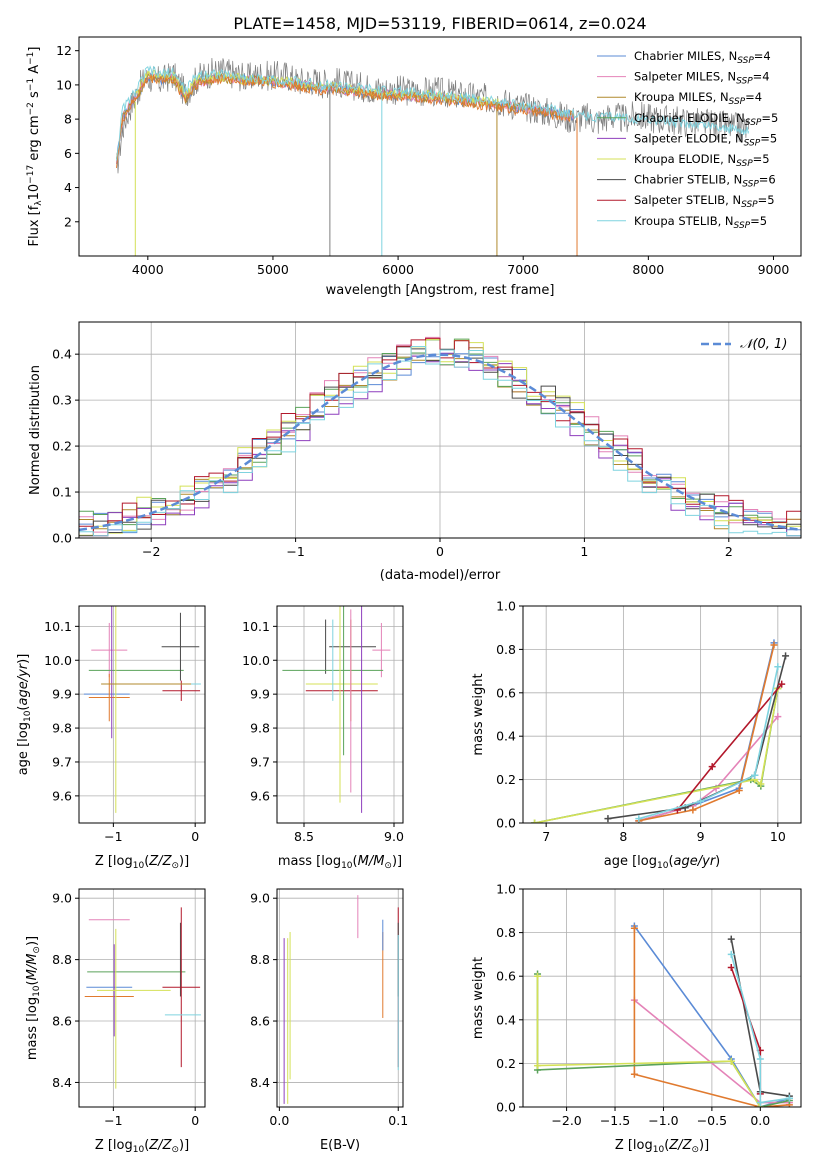 The height and width of the screenshot is (1170, 819). I want to click on y-tick-label: 1.0, so click(506, 889).